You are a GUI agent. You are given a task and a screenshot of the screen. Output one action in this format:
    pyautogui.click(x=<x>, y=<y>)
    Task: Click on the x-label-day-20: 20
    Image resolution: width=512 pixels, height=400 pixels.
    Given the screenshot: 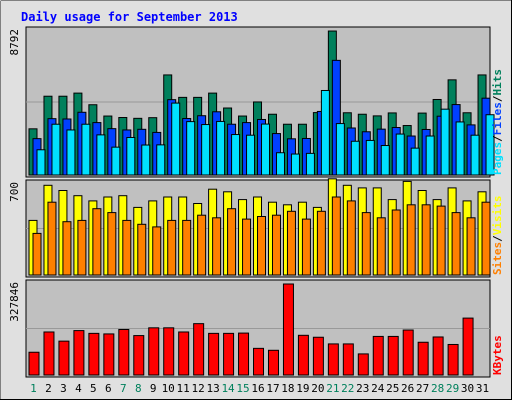 What is the action you would take?
    pyautogui.click(x=317, y=388)
    